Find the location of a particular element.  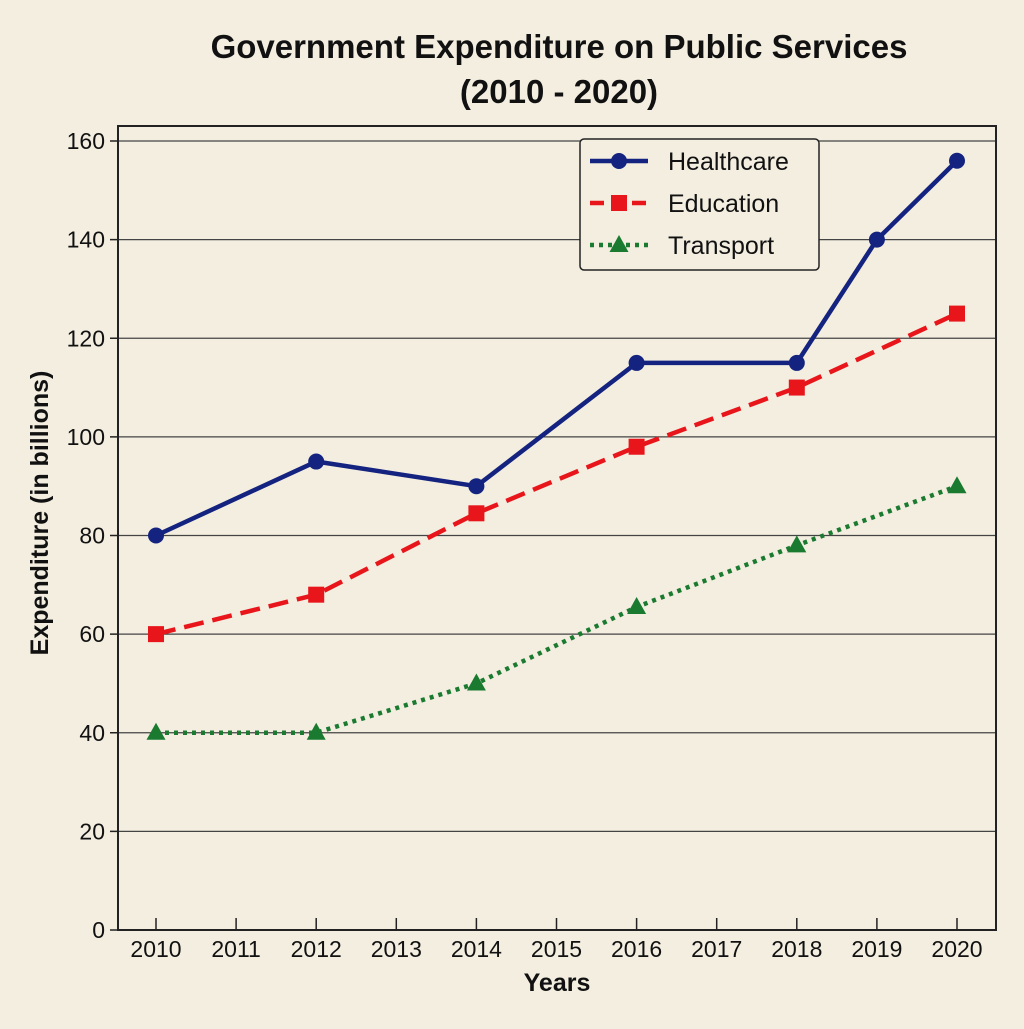

y-tick-label: 60 is located at coordinates (92, 634).